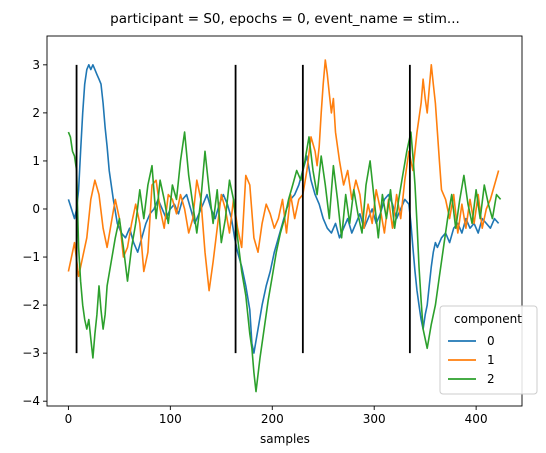 Image resolution: width=546 pixels, height=453 pixels. I want to click on x-axis: 0 100 200 300 400, so click(276, 416).